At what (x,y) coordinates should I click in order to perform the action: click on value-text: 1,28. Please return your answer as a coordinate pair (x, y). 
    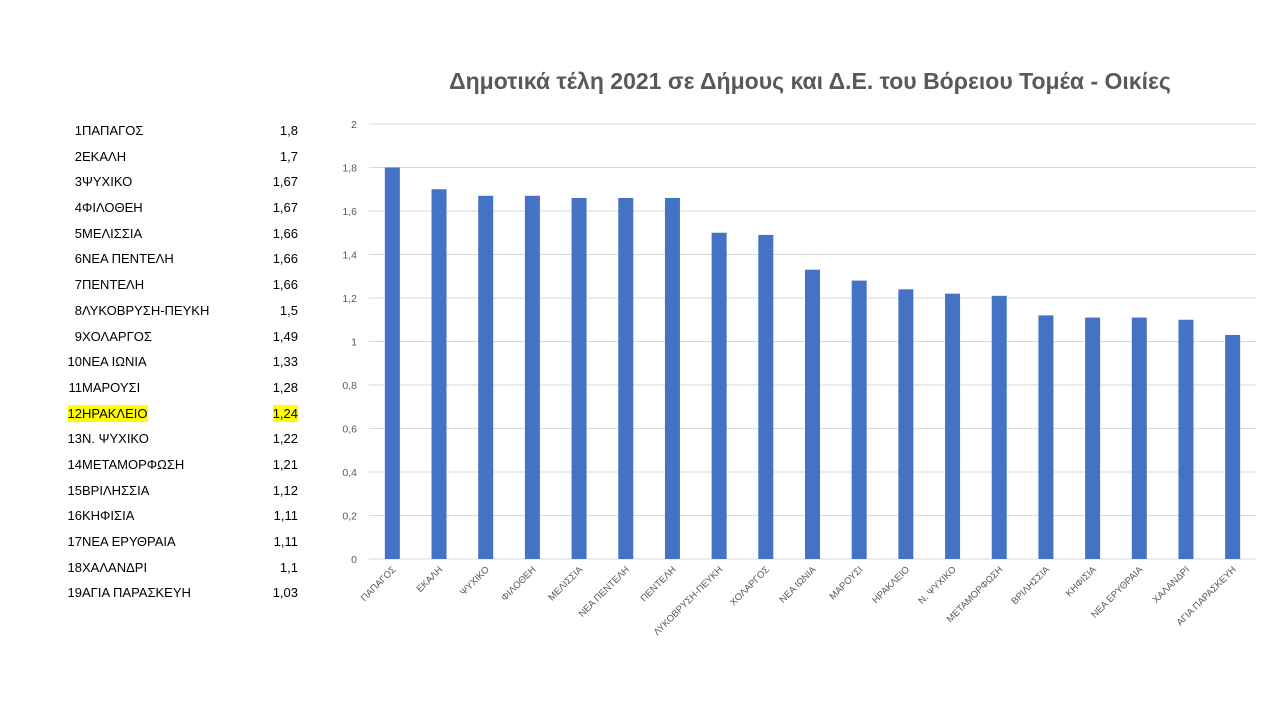
    Looking at the image, I should click on (285, 387).